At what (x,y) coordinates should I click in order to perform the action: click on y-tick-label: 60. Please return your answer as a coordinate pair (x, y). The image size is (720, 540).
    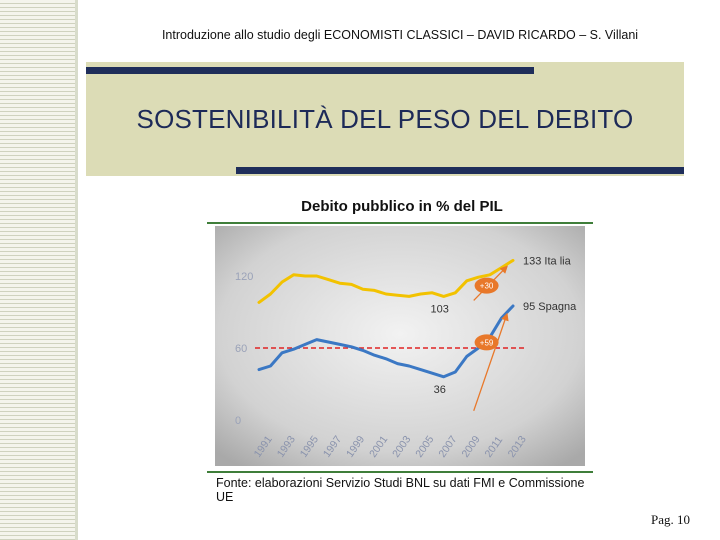
    Looking at the image, I should click on (241, 349).